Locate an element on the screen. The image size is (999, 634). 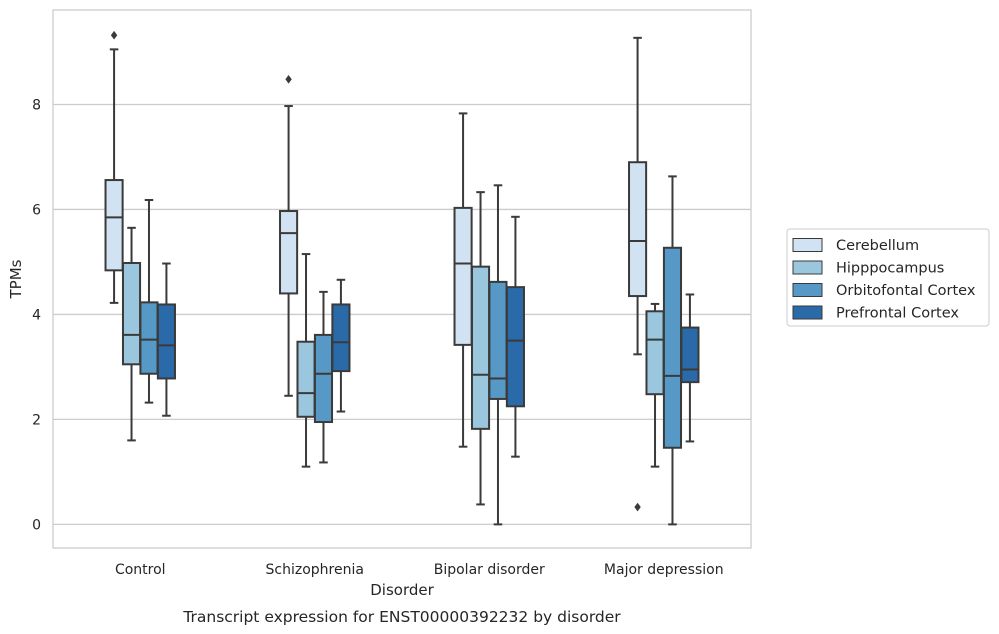
y-tick-label: 4 is located at coordinates (36, 315).